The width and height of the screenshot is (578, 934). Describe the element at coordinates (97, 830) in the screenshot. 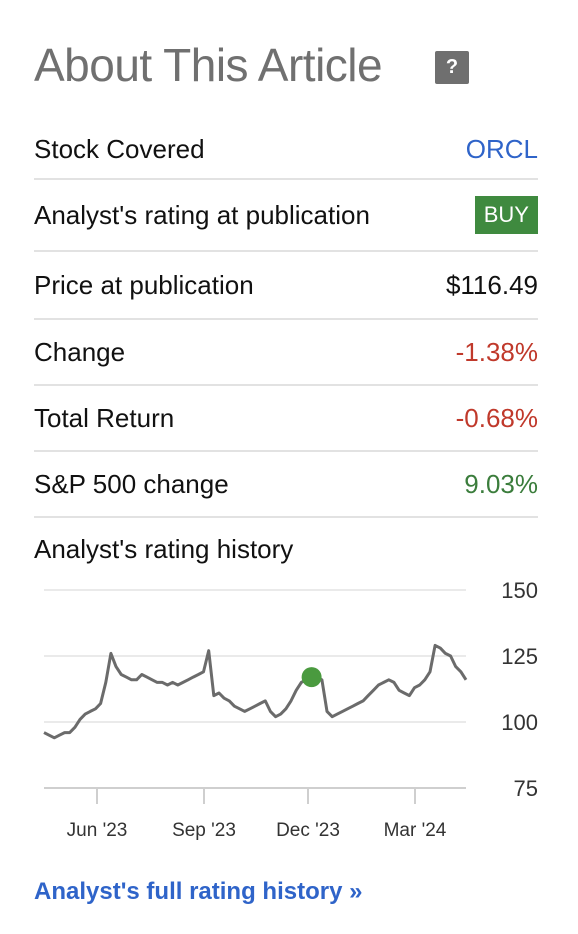

I see `x-tick-label: Jun '23` at that location.